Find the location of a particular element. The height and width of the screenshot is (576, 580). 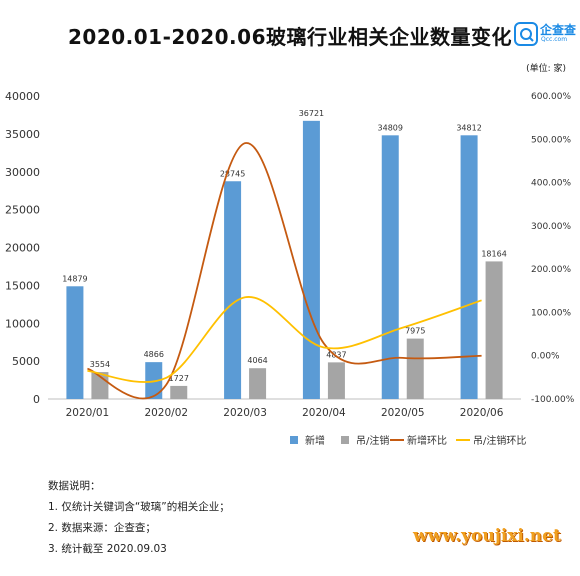

x-tick-label: 2020/06 is located at coordinates (482, 413).